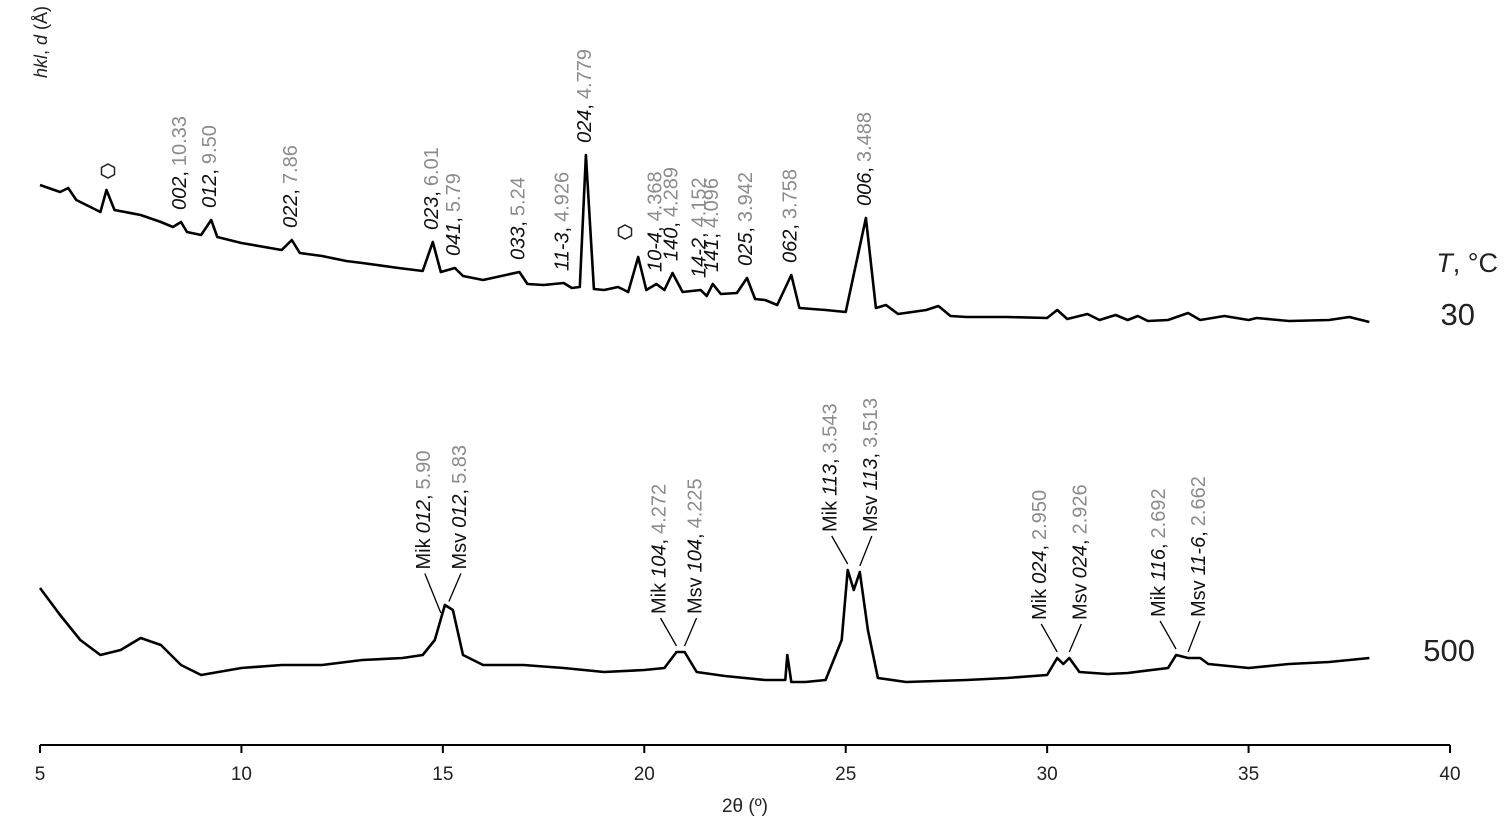  I want to click on peak-label: Mik 012, 5.90, so click(424, 510).